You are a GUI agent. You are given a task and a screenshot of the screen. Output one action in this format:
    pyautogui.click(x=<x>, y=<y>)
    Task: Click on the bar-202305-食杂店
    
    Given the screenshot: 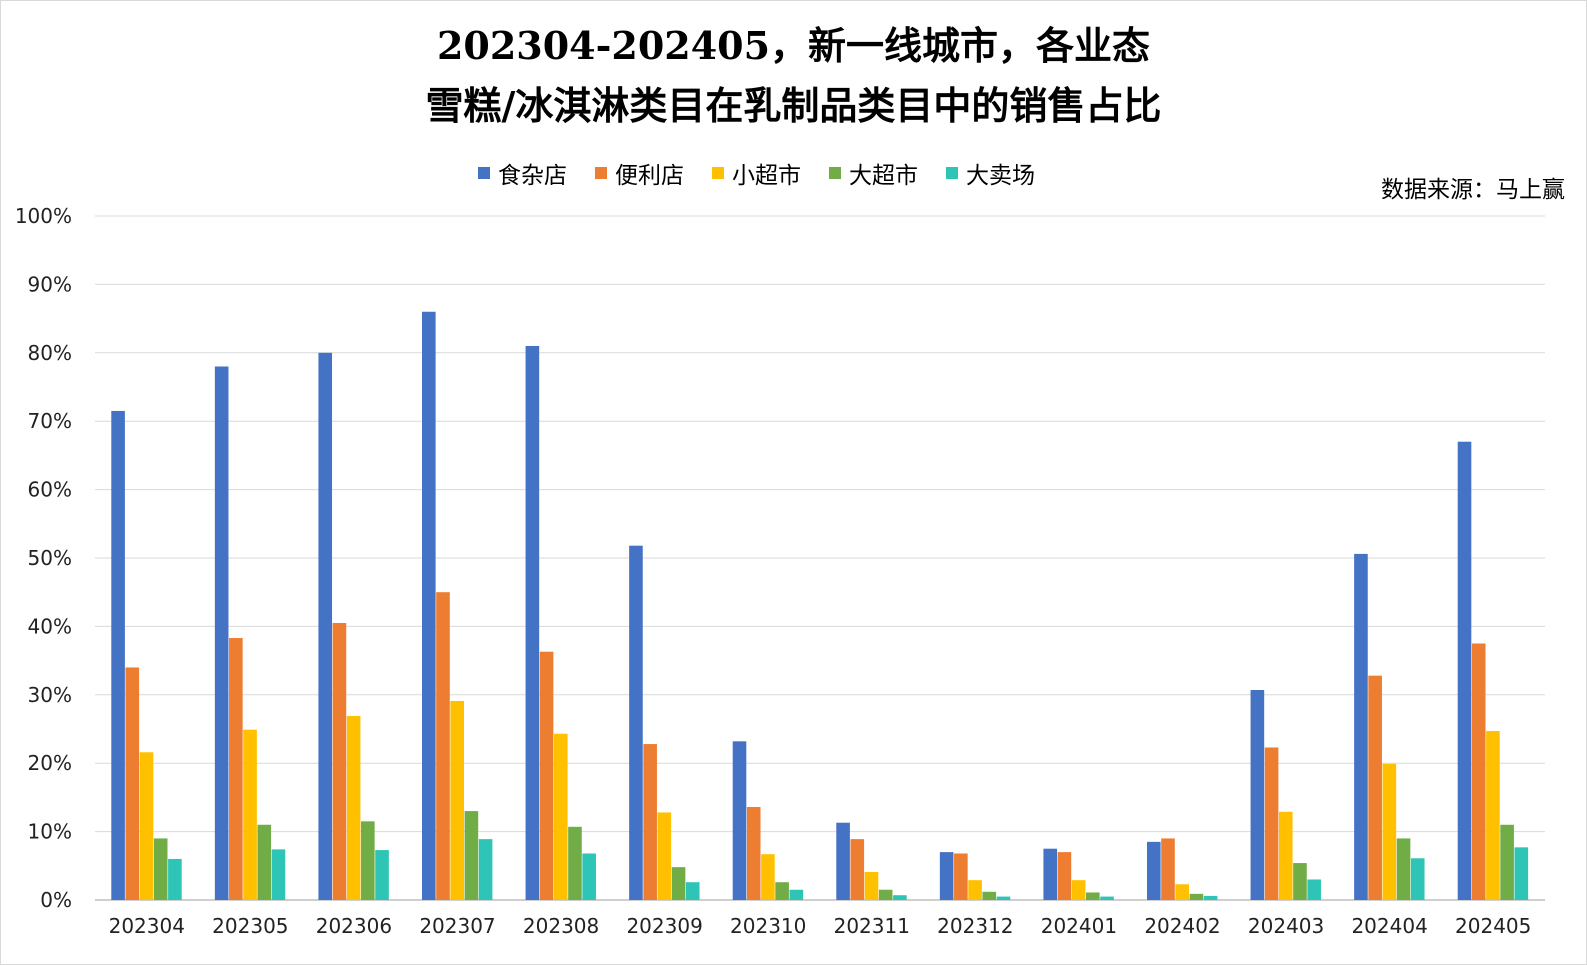 What is the action you would take?
    pyautogui.click(x=221, y=633)
    